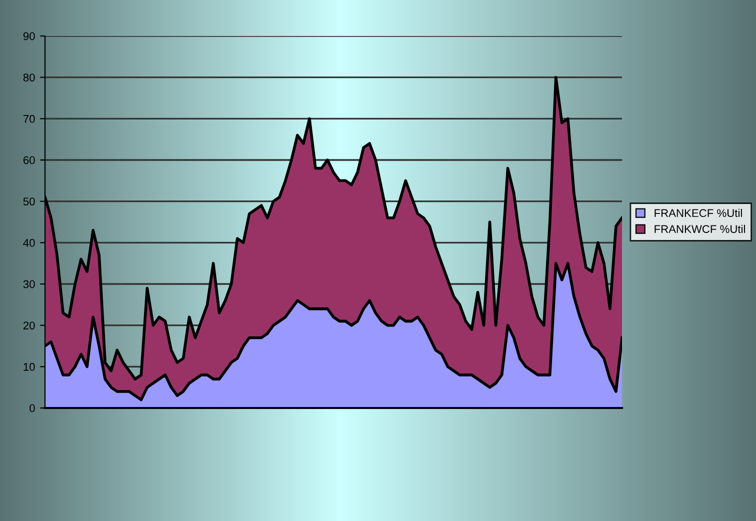  I want to click on legend-label: FRANKWCF %Util, so click(699, 228).